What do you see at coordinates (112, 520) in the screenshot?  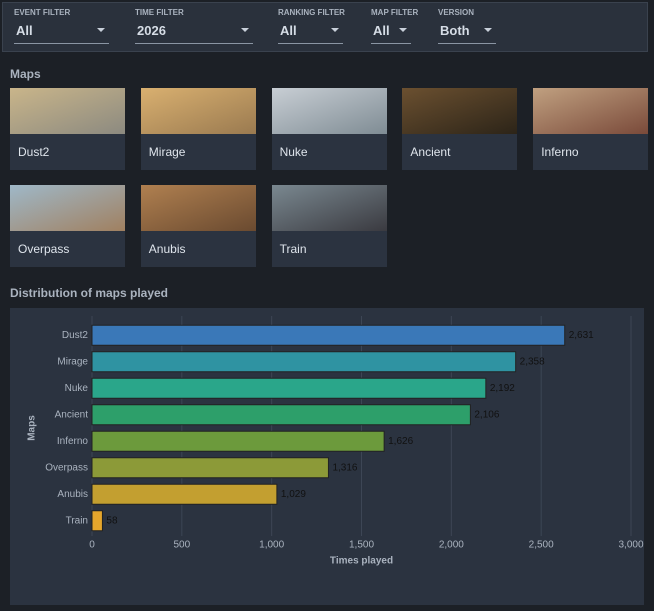 I see `data-label: 58` at bounding box center [112, 520].